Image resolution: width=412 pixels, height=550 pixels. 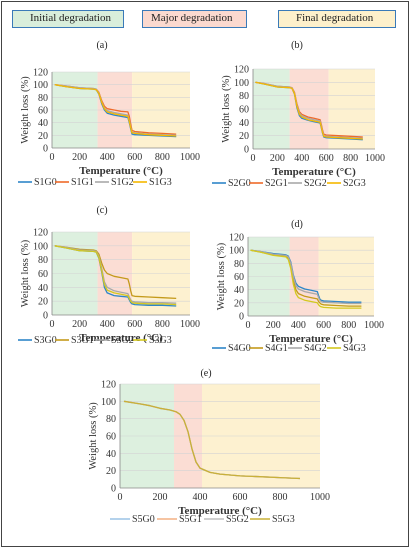 What do you see at coordinates (79, 157) in the screenshot?
I see `chart-0-xtick-label: 200` at bounding box center [79, 157].